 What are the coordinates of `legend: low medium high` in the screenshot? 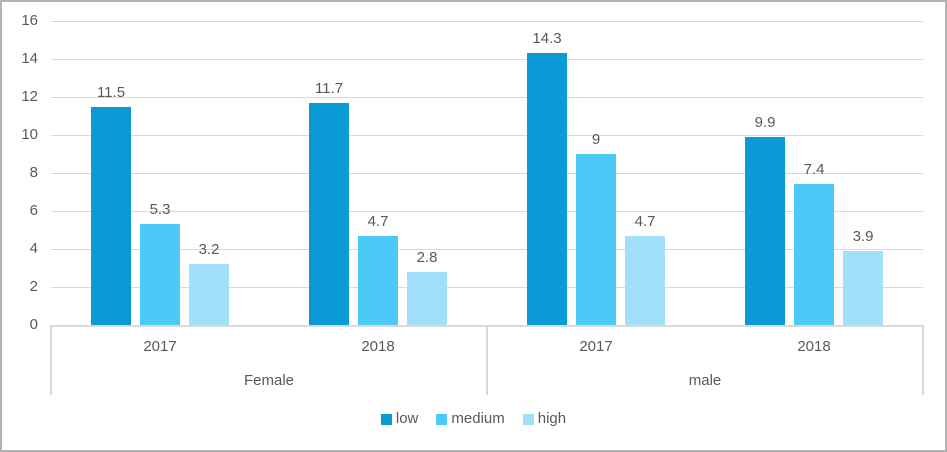 It's located at (473, 419).